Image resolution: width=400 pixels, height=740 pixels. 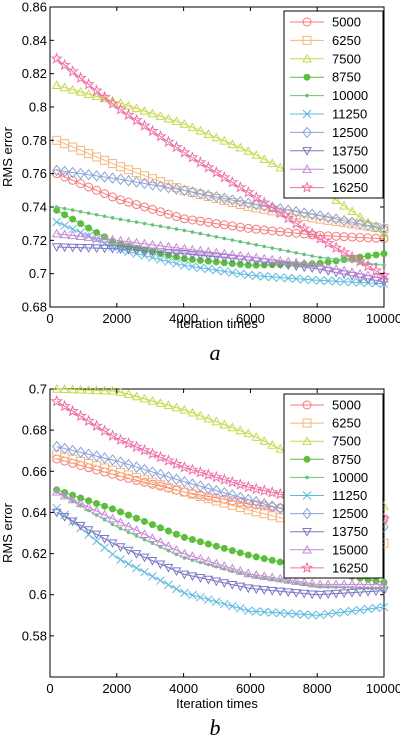 I want to click on legend-entry-7500: 7500, so click(x=325, y=58).